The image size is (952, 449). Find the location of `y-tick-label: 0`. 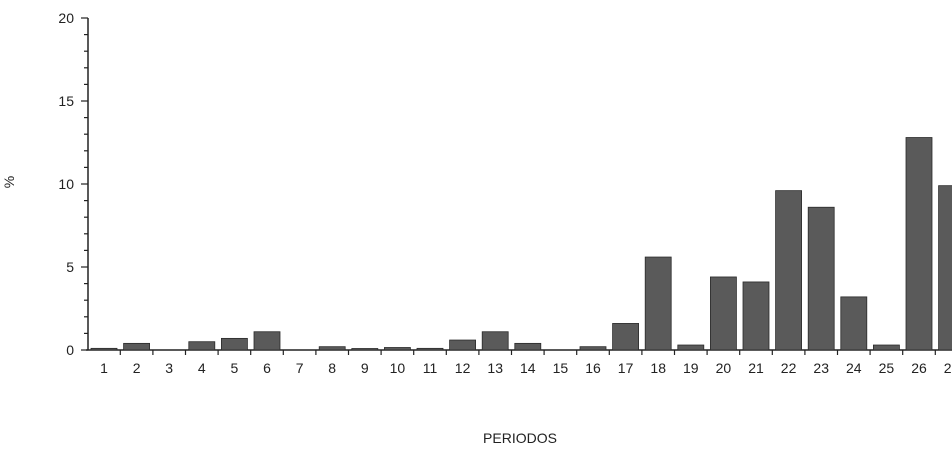

y-tick-label: 0 is located at coordinates (70, 350).